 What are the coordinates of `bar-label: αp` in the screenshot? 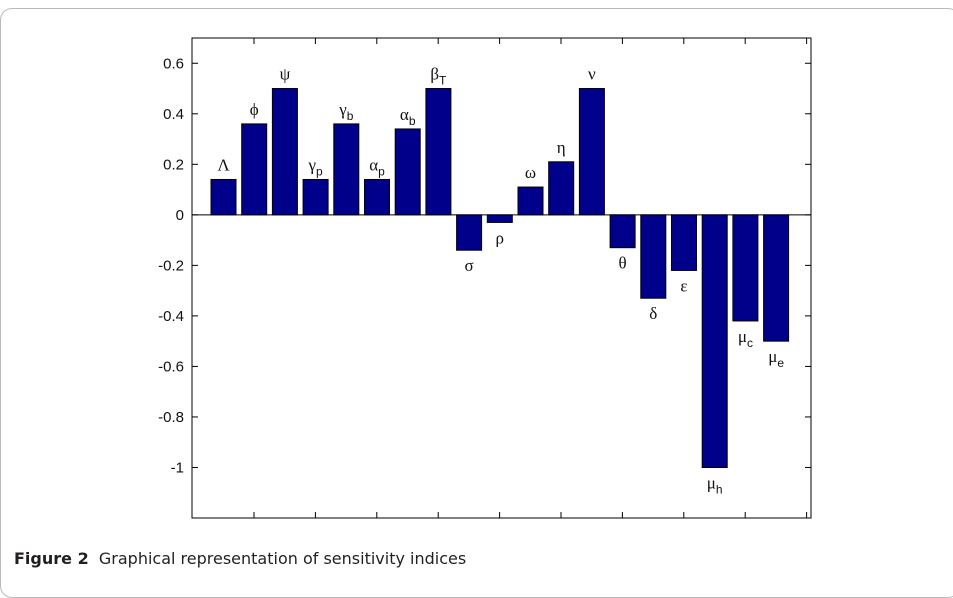 It's located at (377, 166).